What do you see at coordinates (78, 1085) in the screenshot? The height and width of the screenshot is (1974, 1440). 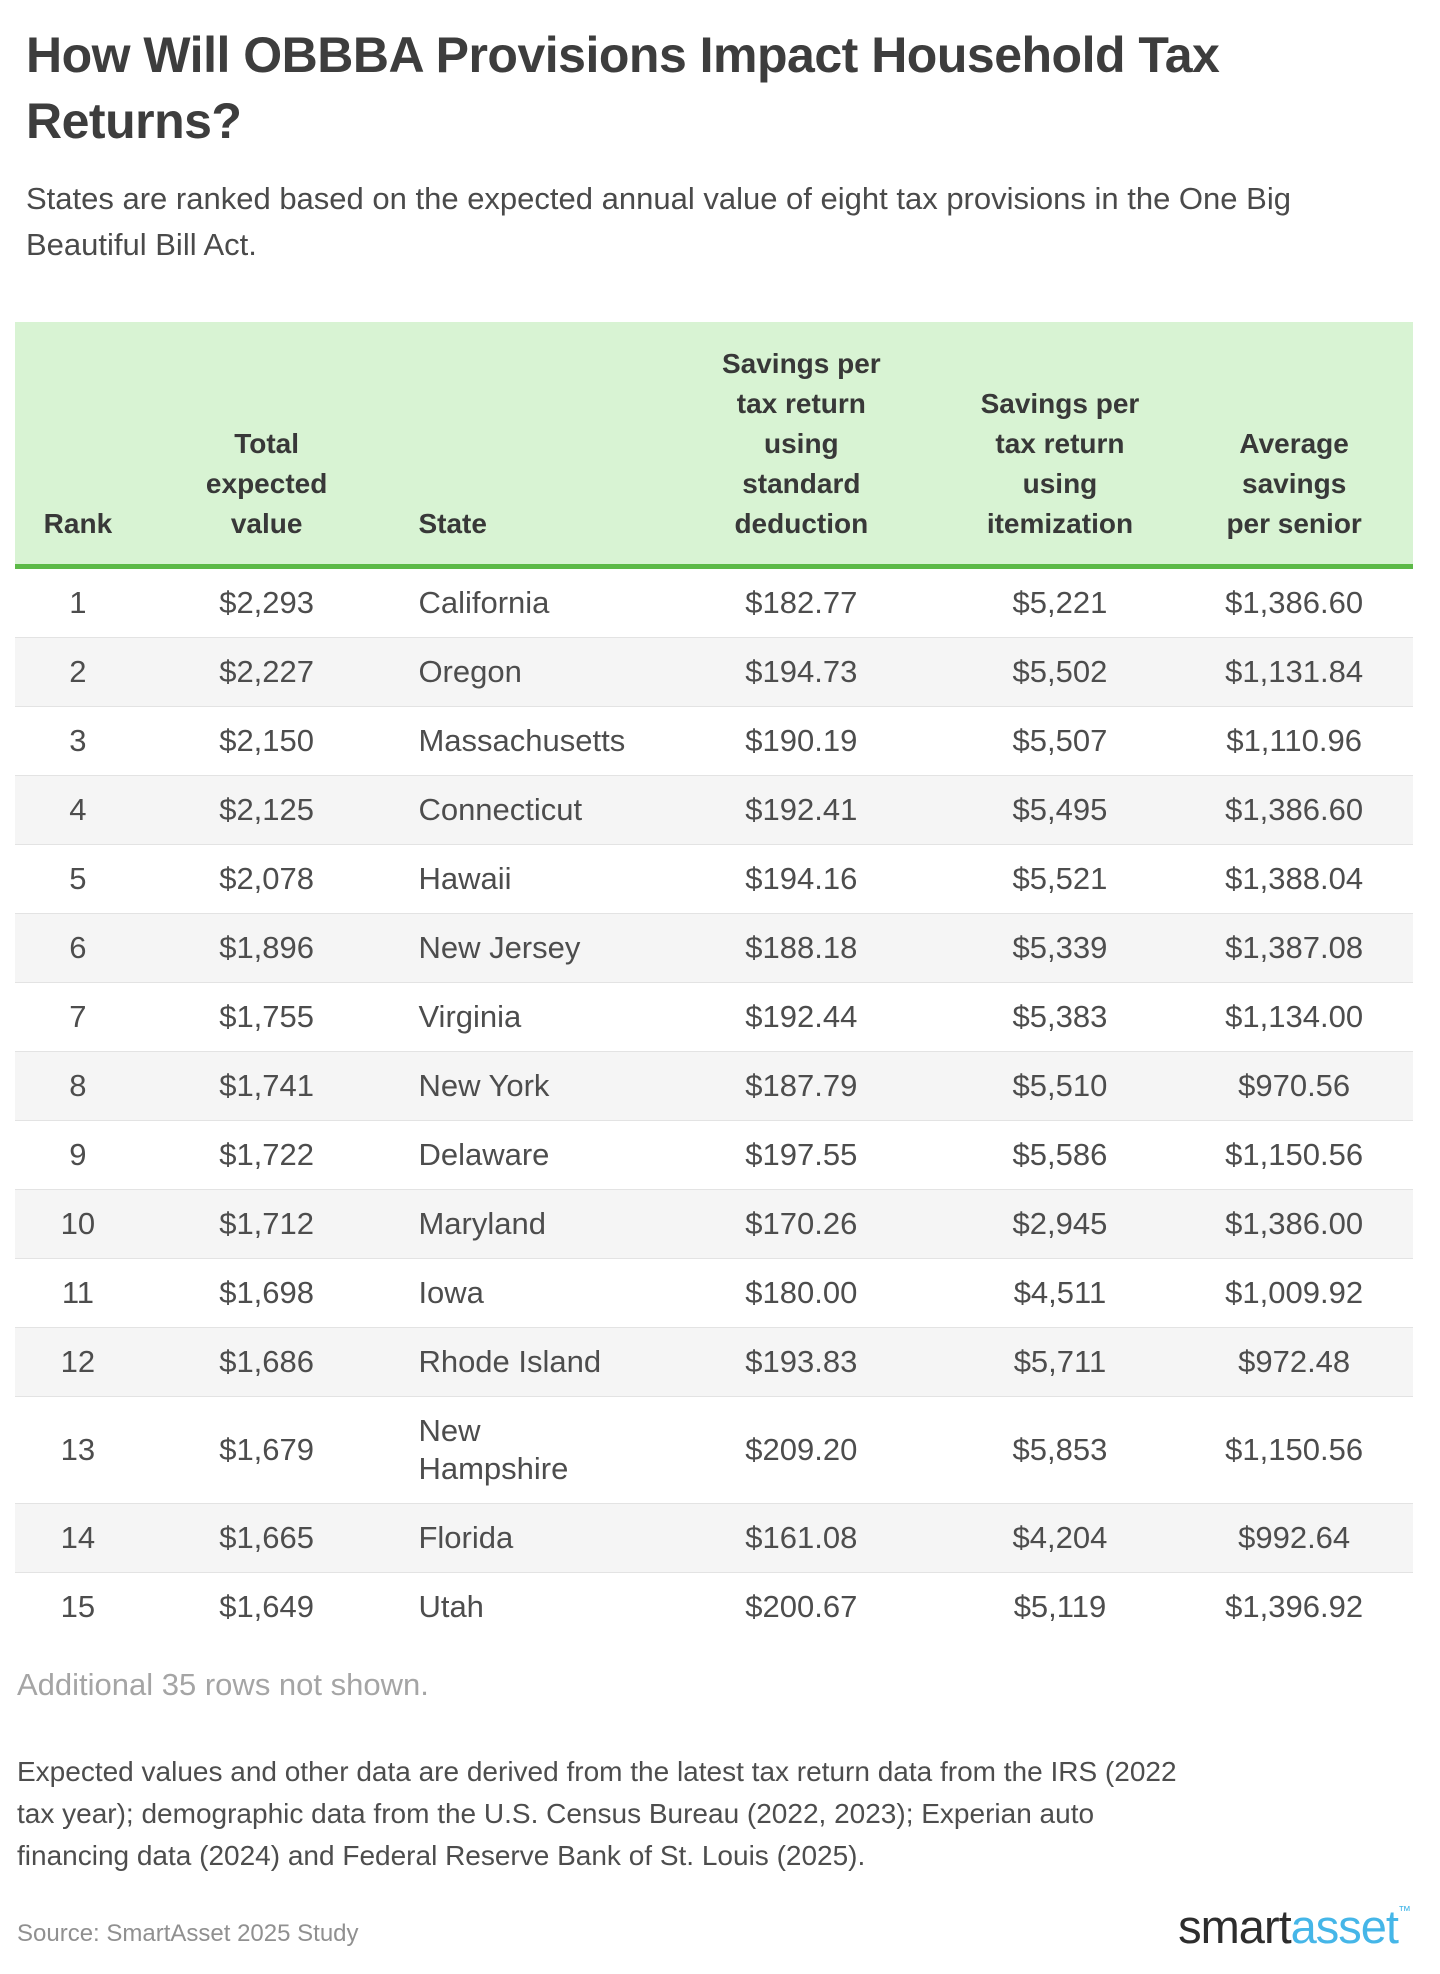 I see `rank-cell: 8` at bounding box center [78, 1085].